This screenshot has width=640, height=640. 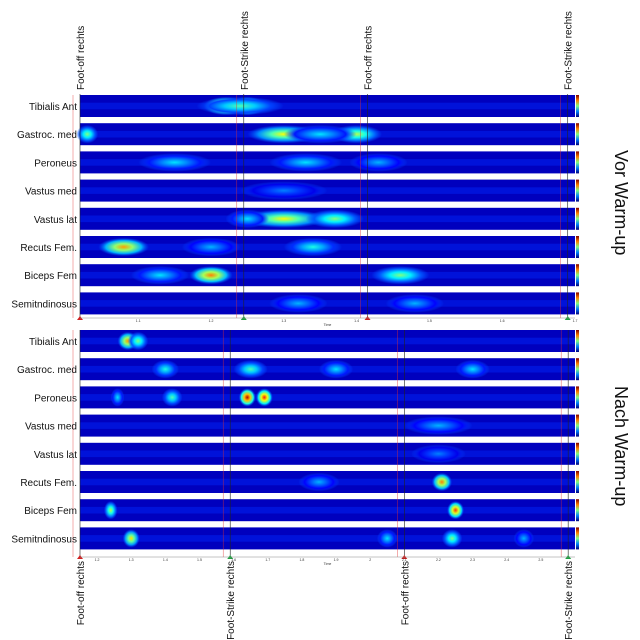 I want to click on x-tick-label: 1.9, so click(x=336, y=560).